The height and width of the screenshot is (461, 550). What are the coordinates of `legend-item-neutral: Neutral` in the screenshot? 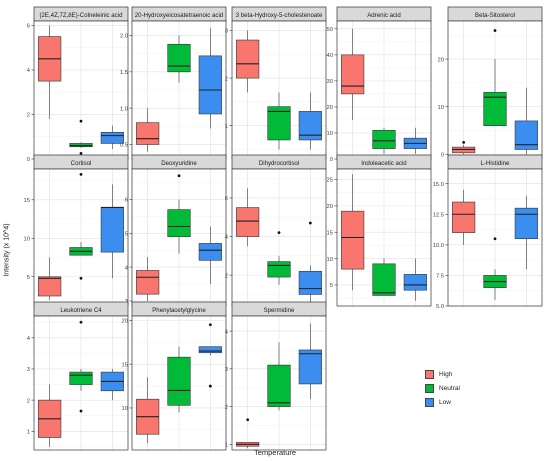 It's located at (455, 388).